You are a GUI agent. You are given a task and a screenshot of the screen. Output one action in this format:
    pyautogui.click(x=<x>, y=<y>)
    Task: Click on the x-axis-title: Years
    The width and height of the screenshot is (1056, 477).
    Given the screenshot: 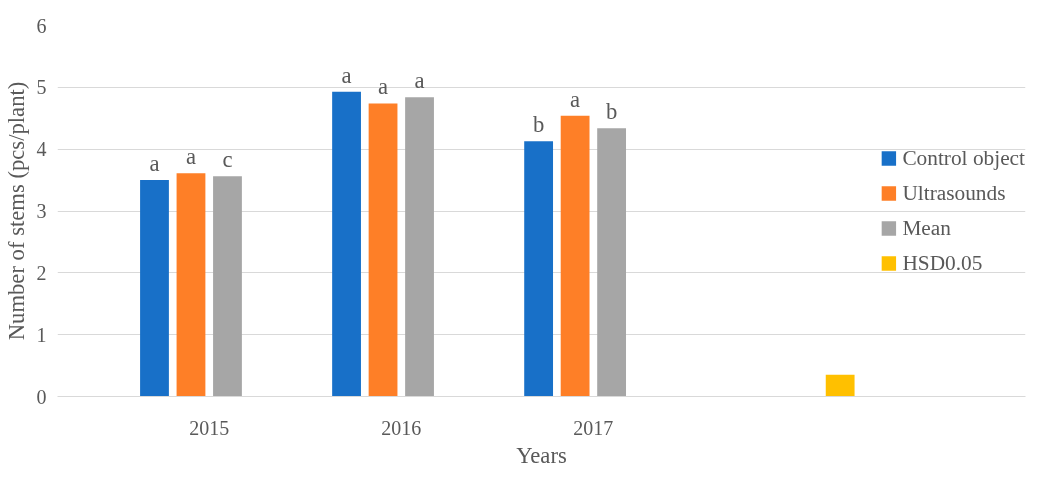 What is the action you would take?
    pyautogui.click(x=541, y=455)
    